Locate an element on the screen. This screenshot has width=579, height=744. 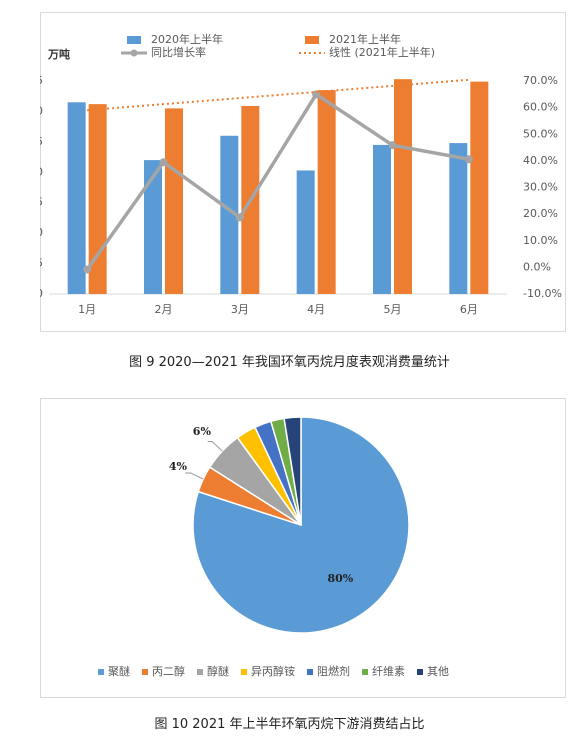
caption: 图 9 2020—2021 年我国环氧丙烷月度表观消费量统计 is located at coordinates (289, 362).